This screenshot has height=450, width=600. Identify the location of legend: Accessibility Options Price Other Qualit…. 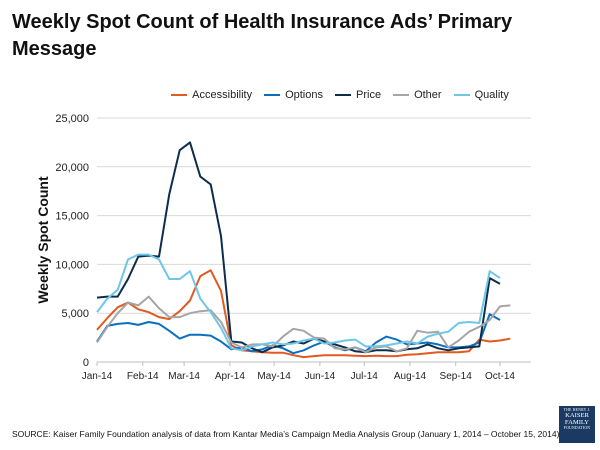
(340, 95).